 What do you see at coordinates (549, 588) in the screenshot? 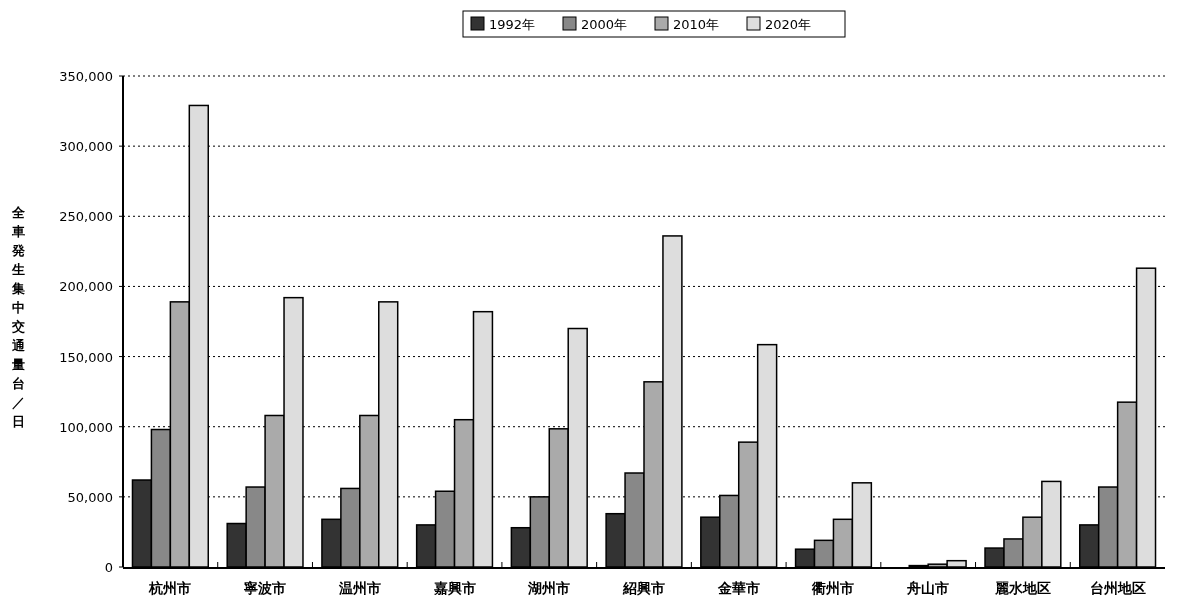
I see `x-tick-label: 湖州市` at bounding box center [549, 588].